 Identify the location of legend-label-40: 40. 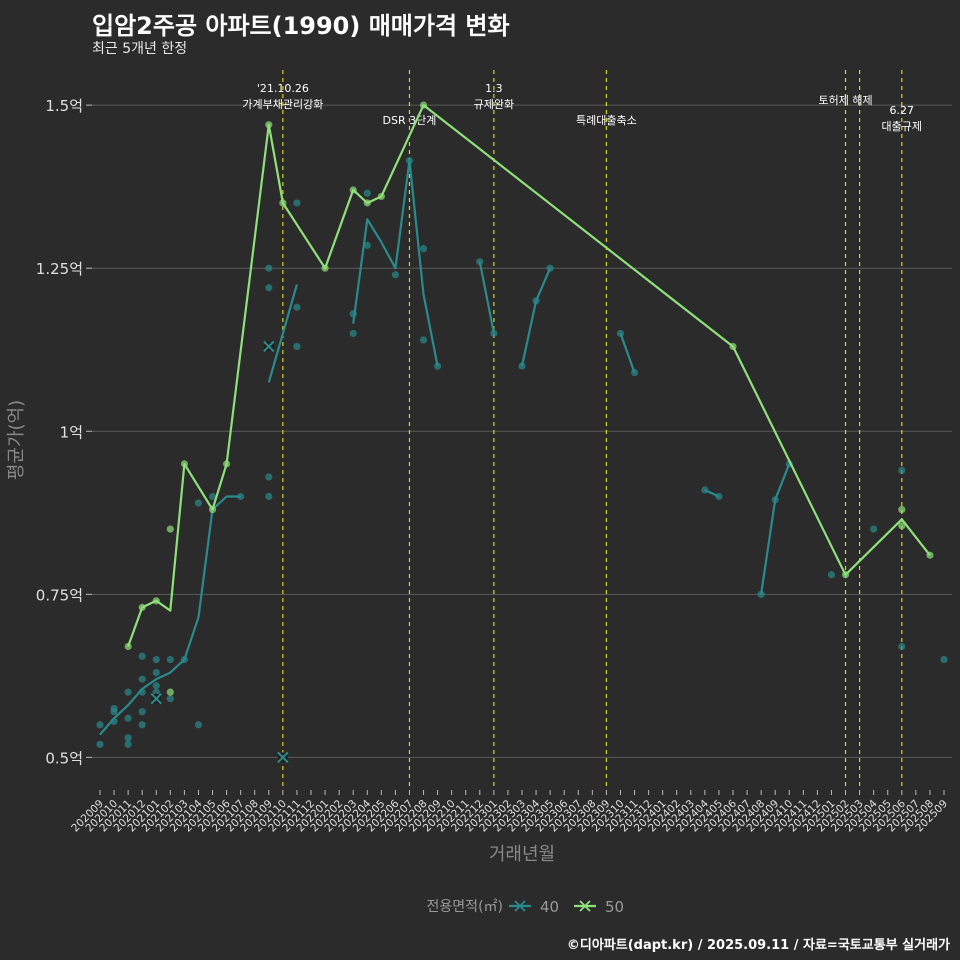
(549, 907).